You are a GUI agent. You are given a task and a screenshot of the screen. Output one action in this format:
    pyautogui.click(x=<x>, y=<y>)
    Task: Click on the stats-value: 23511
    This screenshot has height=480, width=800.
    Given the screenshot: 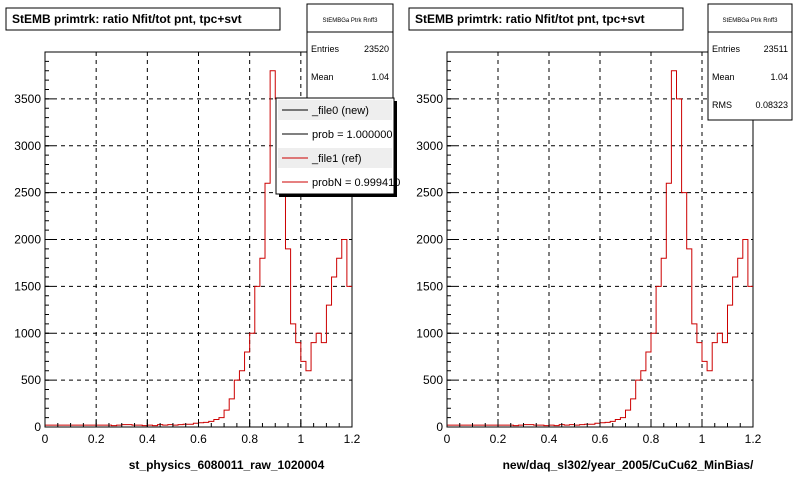 What is the action you would take?
    pyautogui.click(x=776, y=49)
    